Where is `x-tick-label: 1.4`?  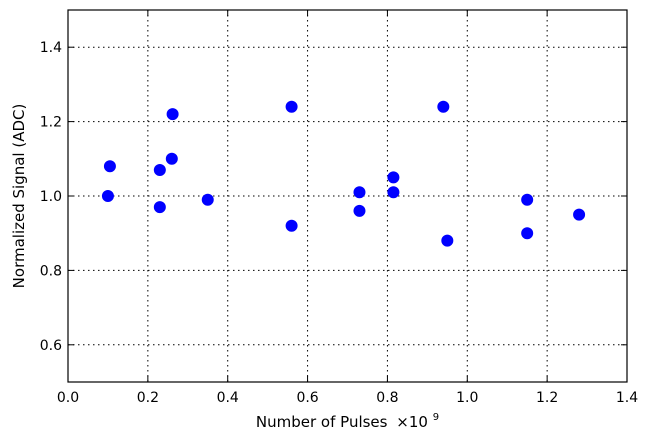
x-tick-label: 1.4 is located at coordinates (627, 398).